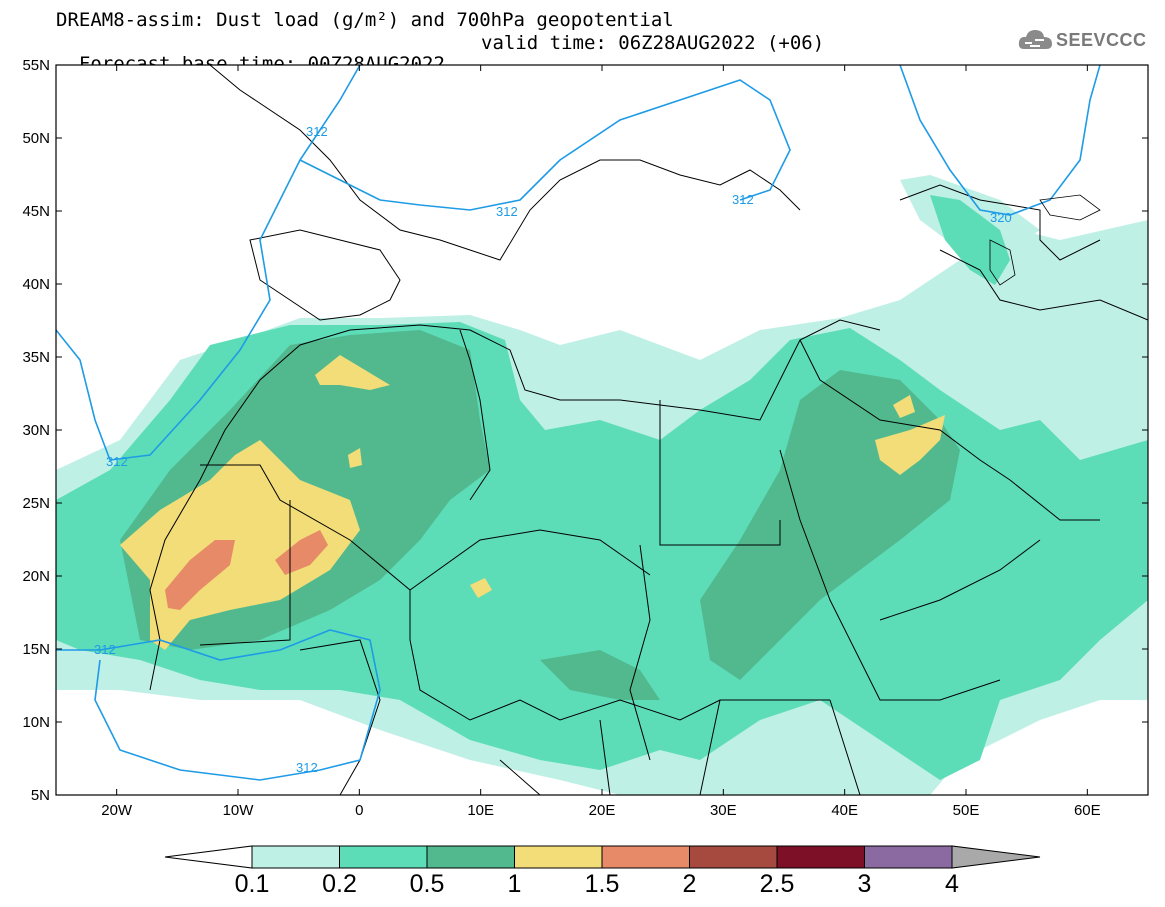 This screenshot has height=907, width=1165. Describe the element at coordinates (352, 372) in the screenshot. I see `dust-band-1-atlas` at that location.